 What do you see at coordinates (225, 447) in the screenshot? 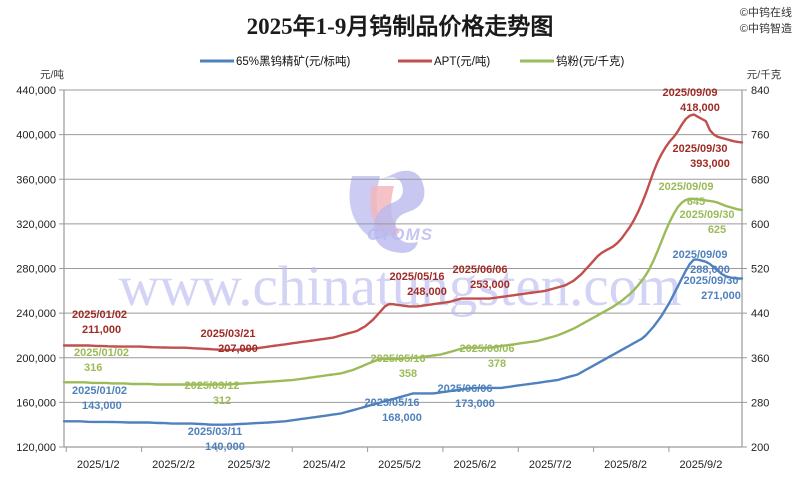
I see `data-label-value: 140,000` at bounding box center [225, 447].